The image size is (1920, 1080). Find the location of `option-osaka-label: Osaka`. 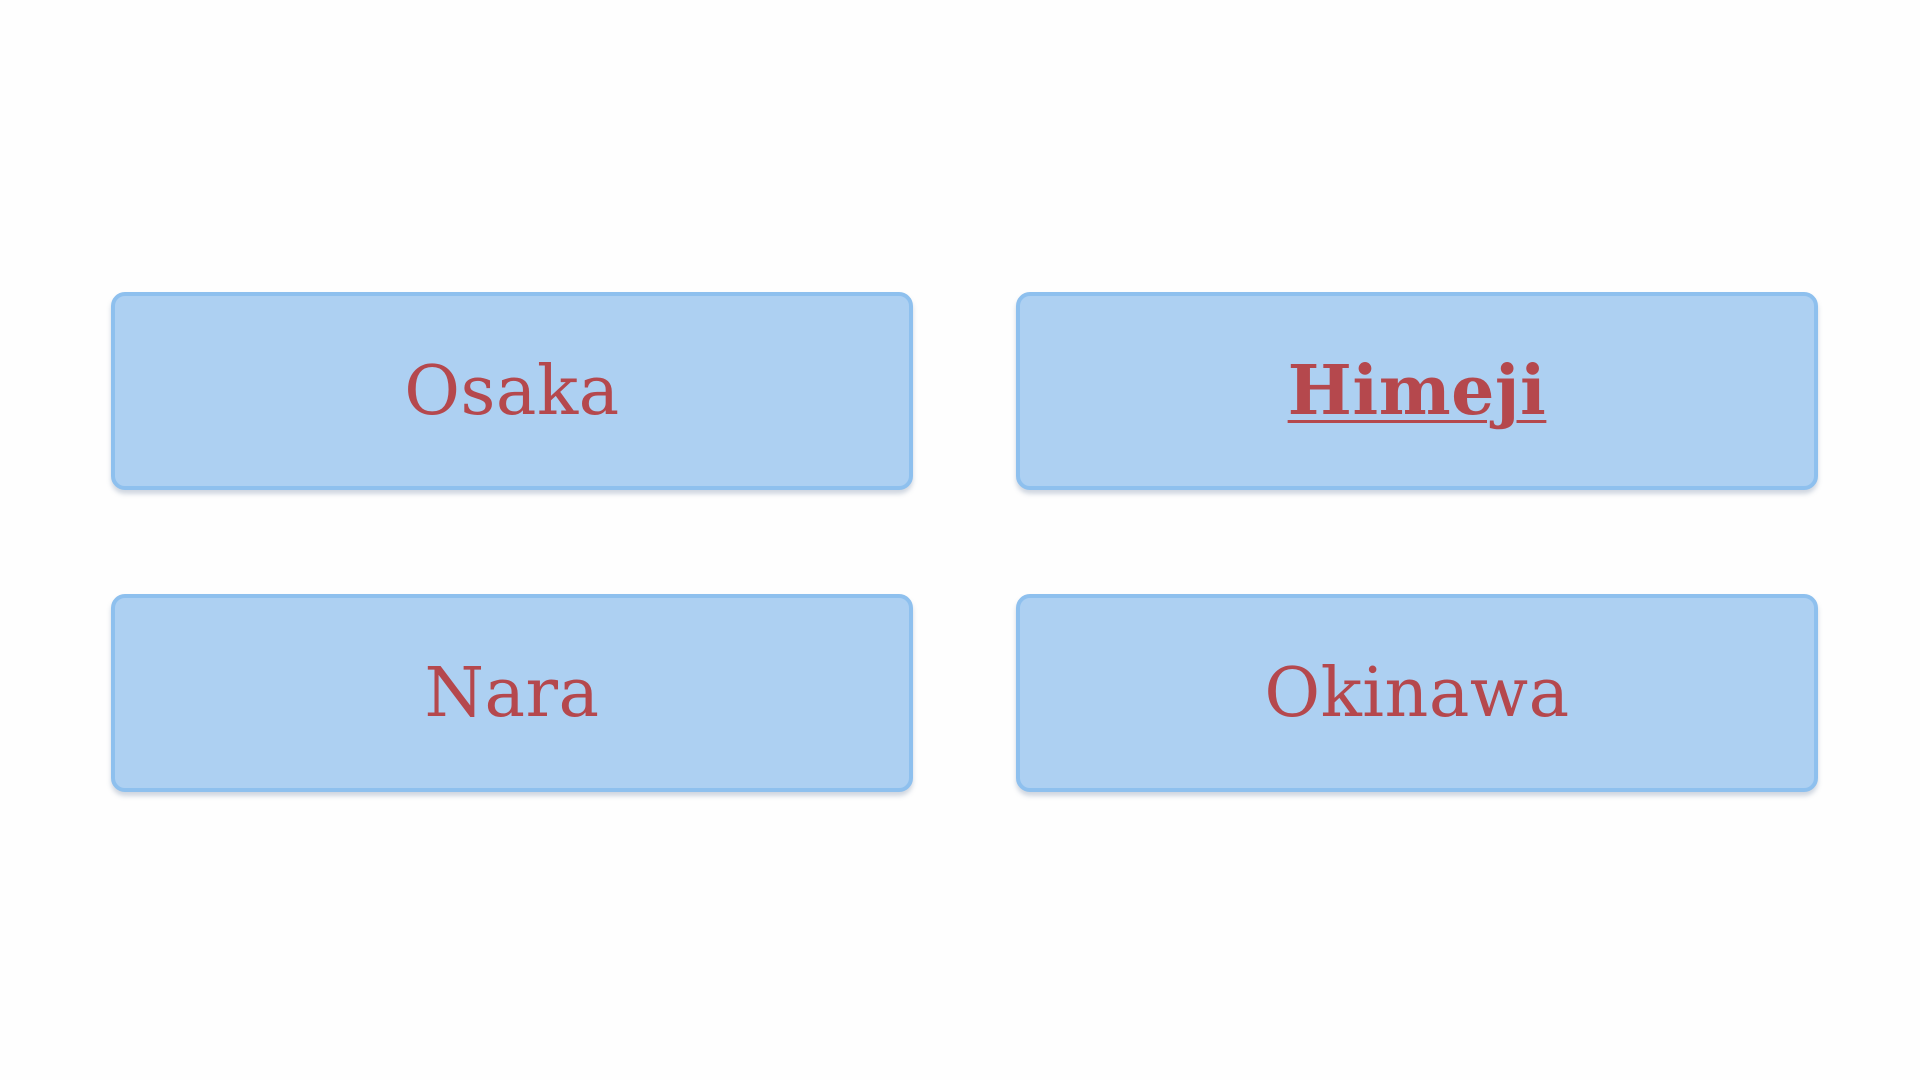

option-osaka-label: Osaka is located at coordinates (512, 391).